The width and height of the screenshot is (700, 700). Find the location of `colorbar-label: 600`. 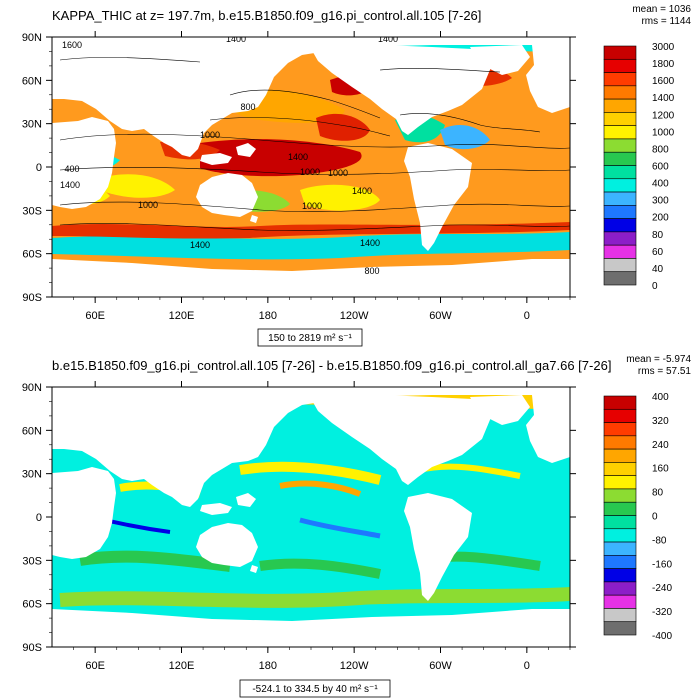

colorbar-label: 600 is located at coordinates (660, 167).